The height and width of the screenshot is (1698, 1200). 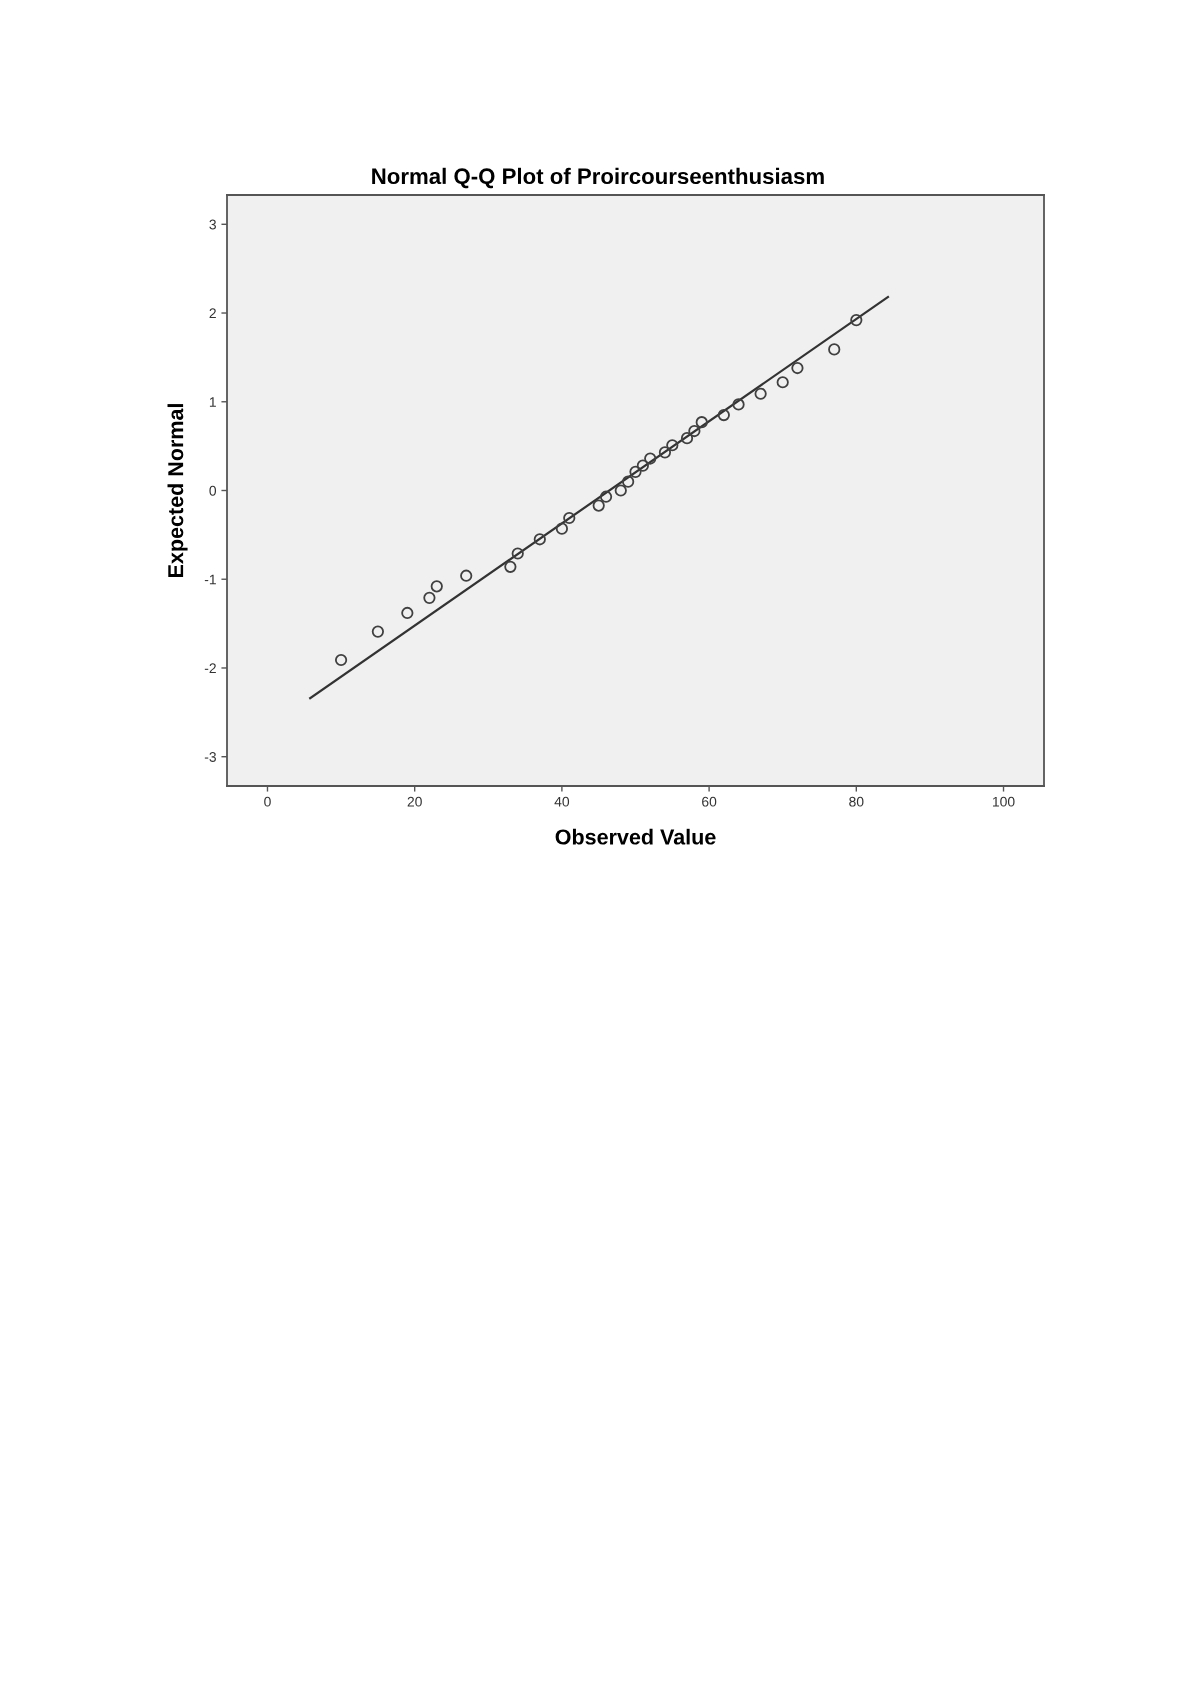 I want to click on y-tick-label: 3, so click(x=212, y=224).